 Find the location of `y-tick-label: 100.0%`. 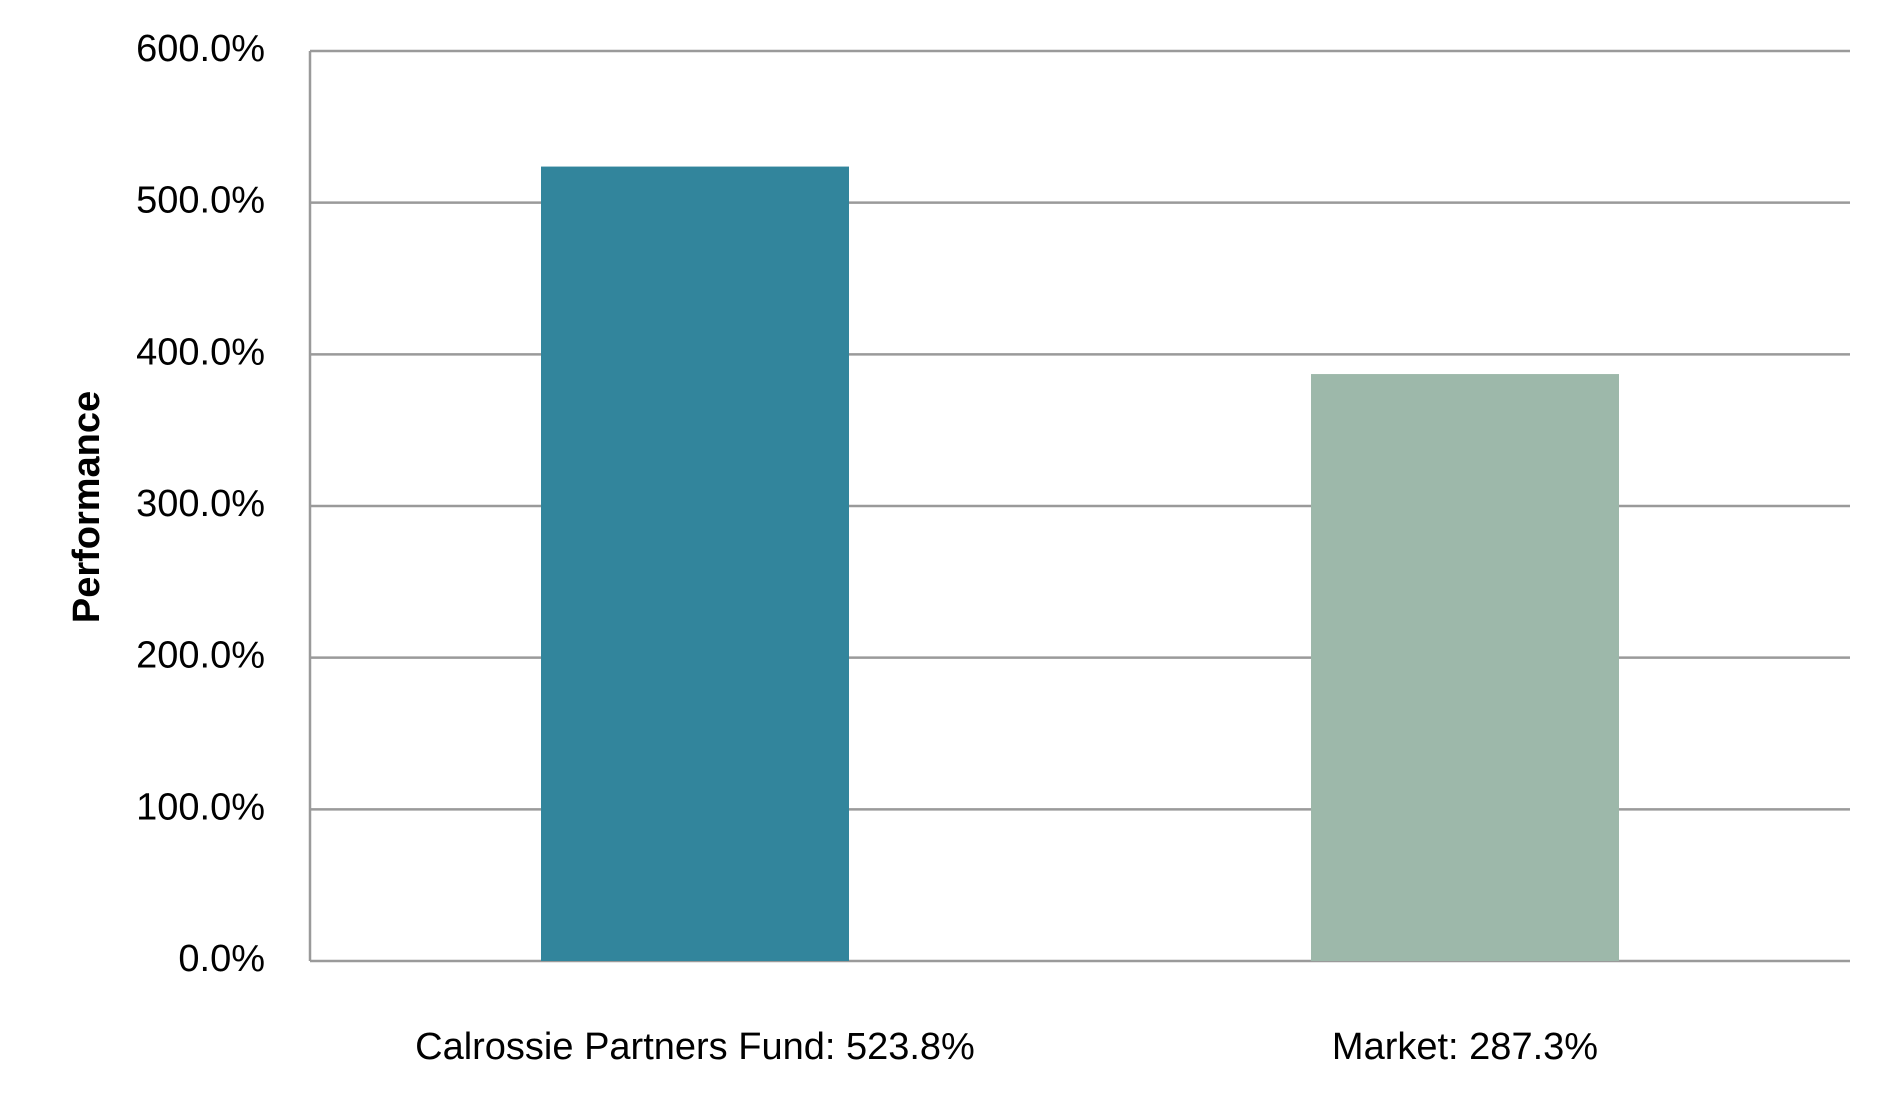

y-tick-label: 100.0% is located at coordinates (200, 807).